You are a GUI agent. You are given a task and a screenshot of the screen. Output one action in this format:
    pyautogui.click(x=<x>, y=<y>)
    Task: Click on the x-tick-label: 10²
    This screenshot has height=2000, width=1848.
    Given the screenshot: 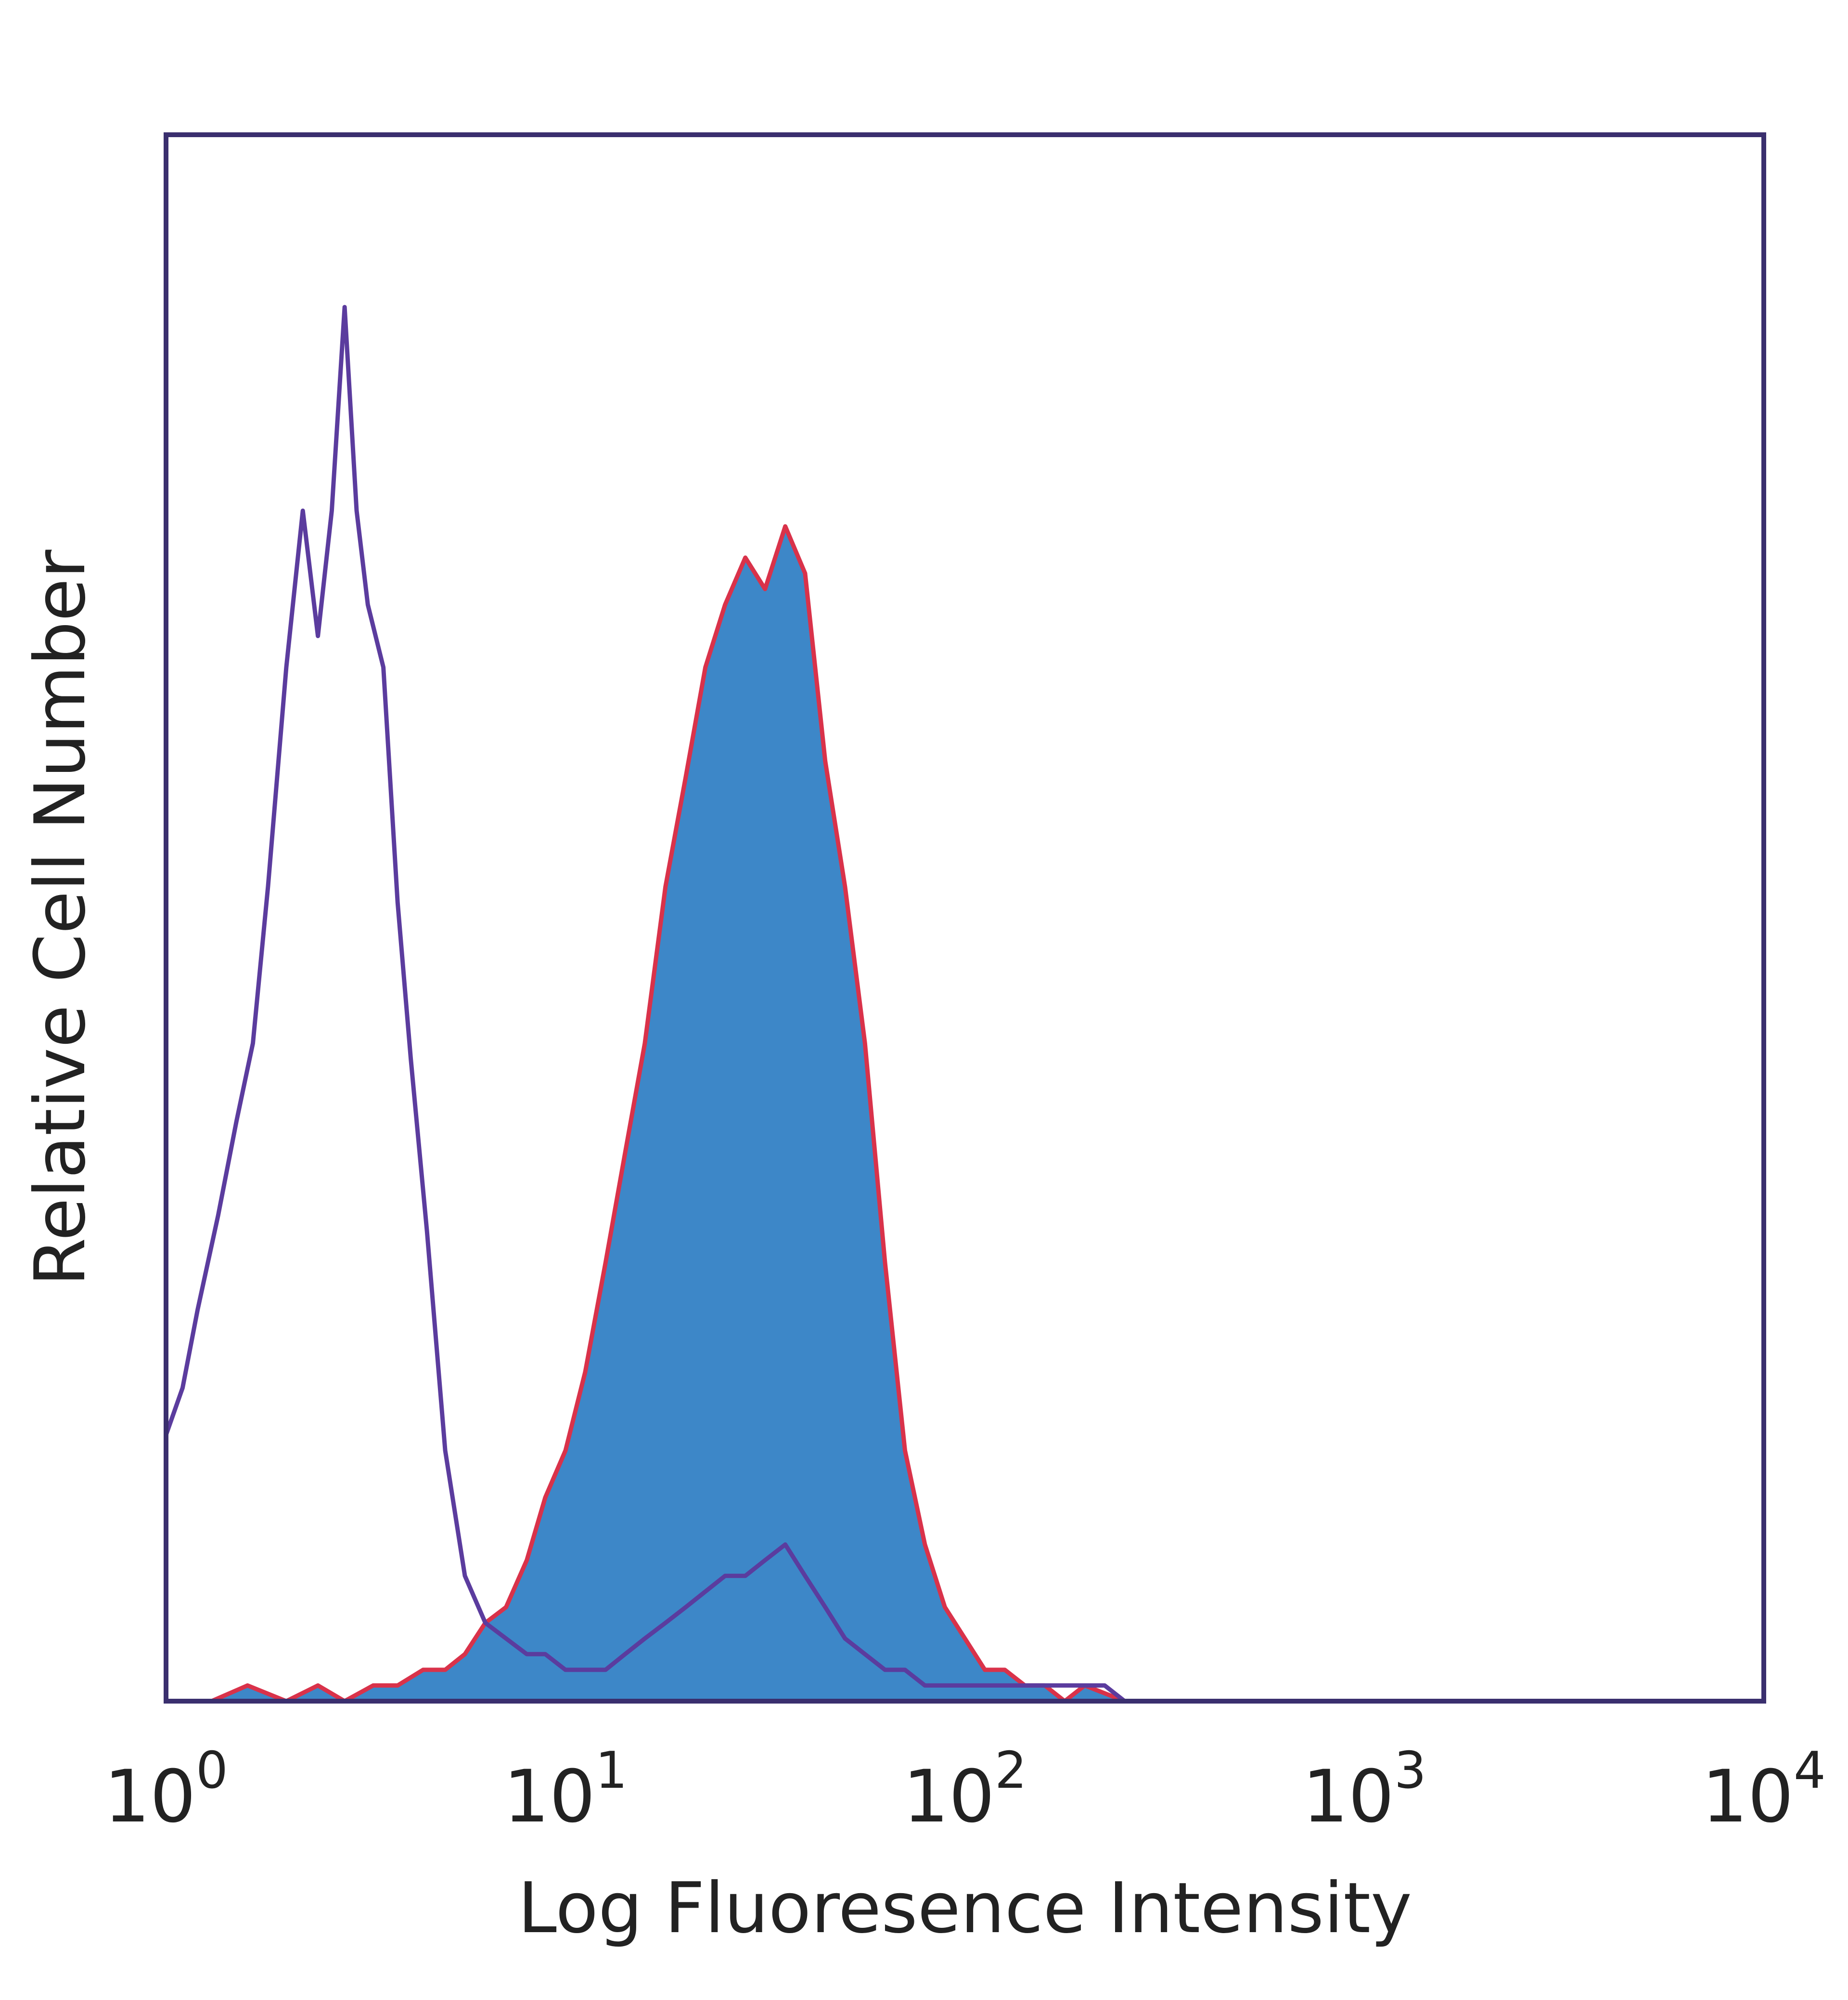 What is the action you would take?
    pyautogui.click(x=965, y=1790)
    